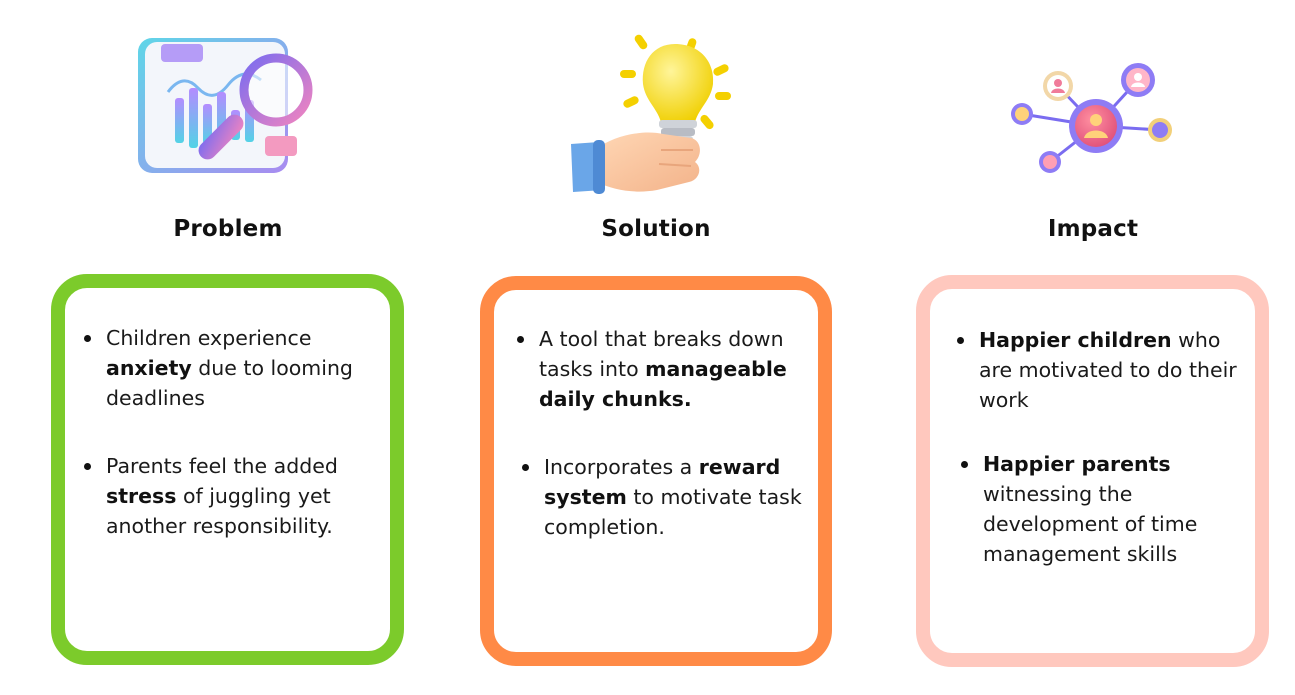  Describe the element at coordinates (225, 105) in the screenshot. I see `magnifier-chart-icon` at that location.